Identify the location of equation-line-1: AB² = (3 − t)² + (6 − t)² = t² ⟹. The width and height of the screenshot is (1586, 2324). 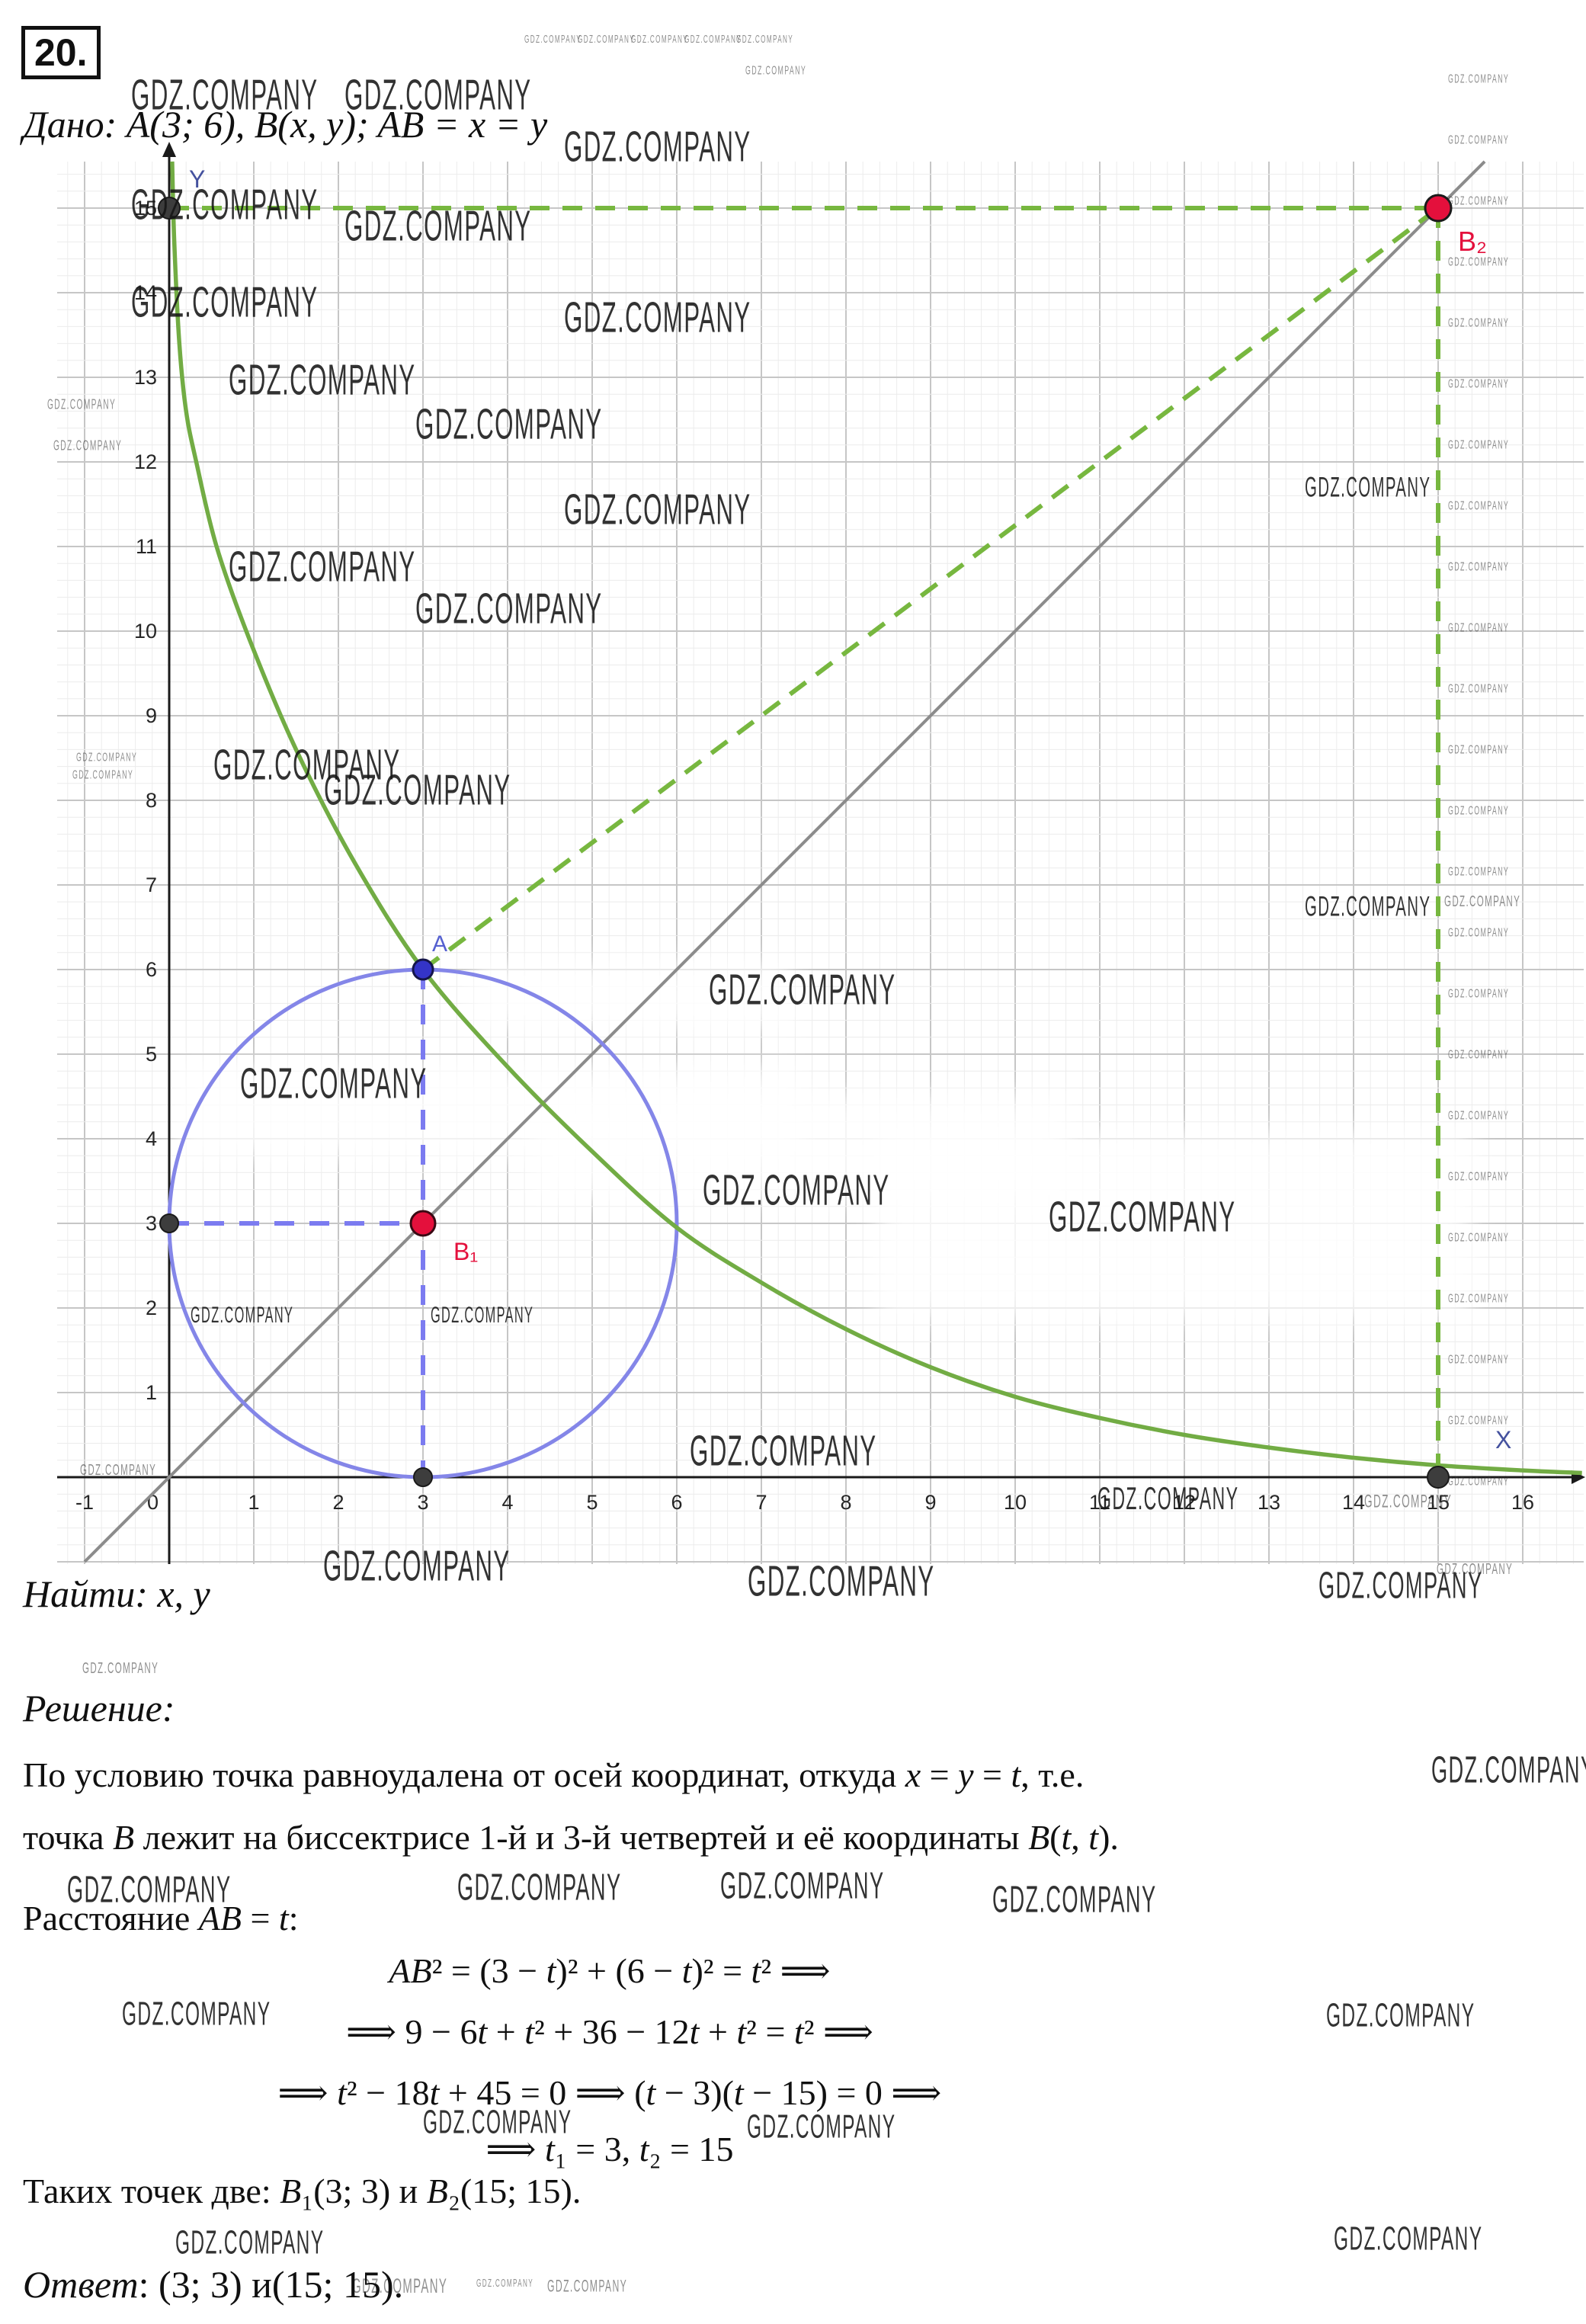
(610, 1970).